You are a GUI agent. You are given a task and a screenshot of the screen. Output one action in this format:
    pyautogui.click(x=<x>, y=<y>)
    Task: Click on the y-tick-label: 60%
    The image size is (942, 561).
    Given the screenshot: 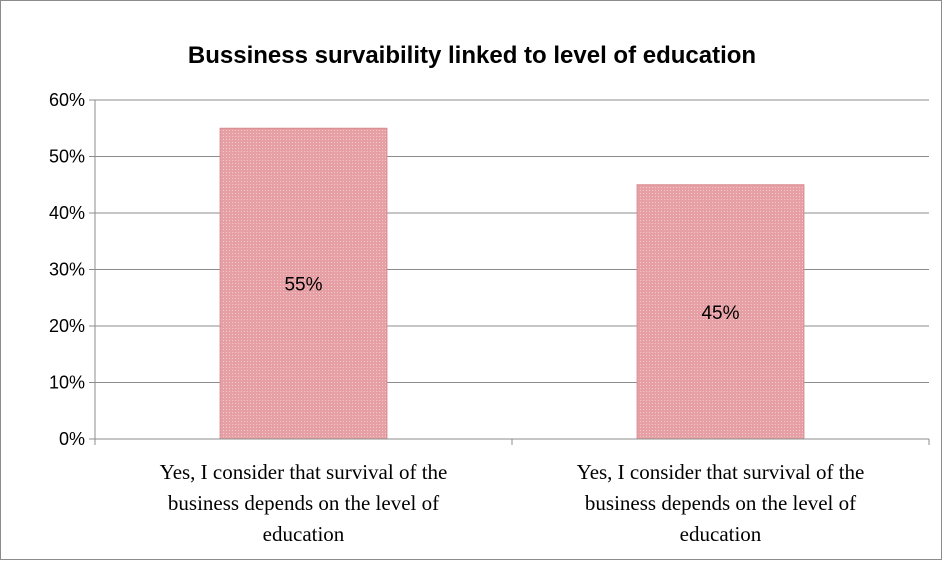 What is the action you would take?
    pyautogui.click(x=67, y=100)
    